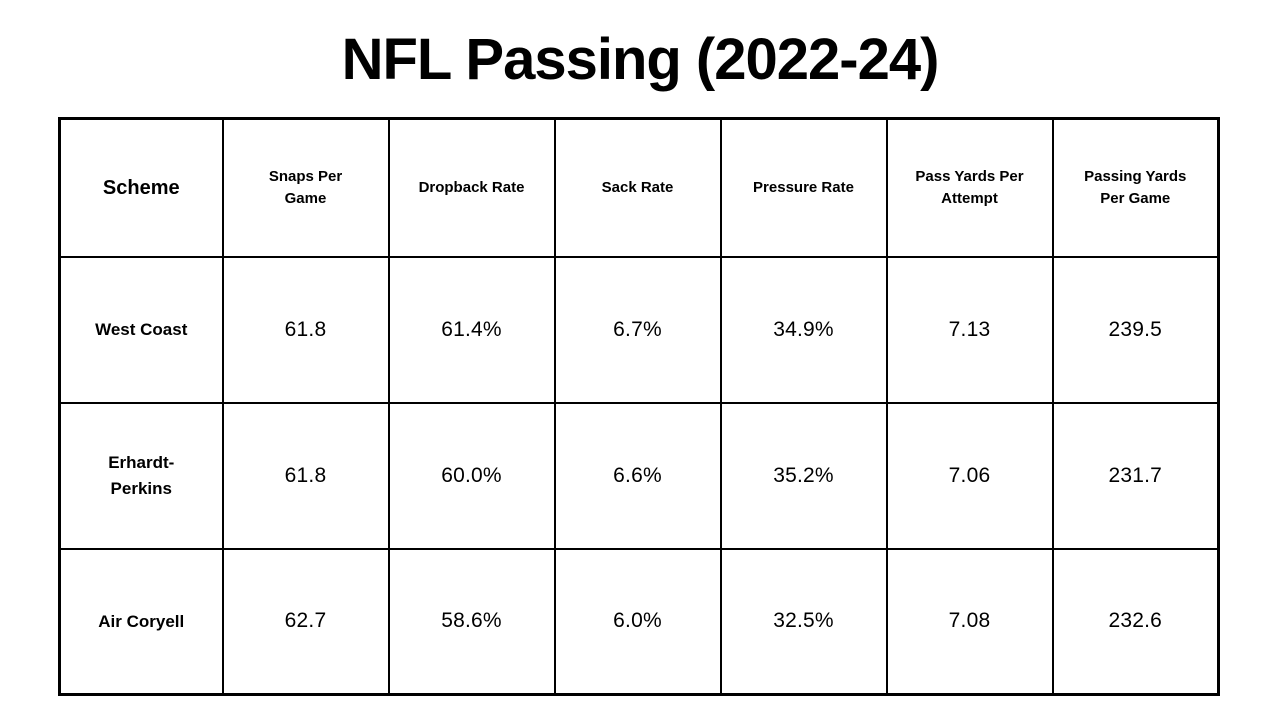 The height and width of the screenshot is (720, 1280). I want to click on value-cell: 60.0%, so click(471, 475).